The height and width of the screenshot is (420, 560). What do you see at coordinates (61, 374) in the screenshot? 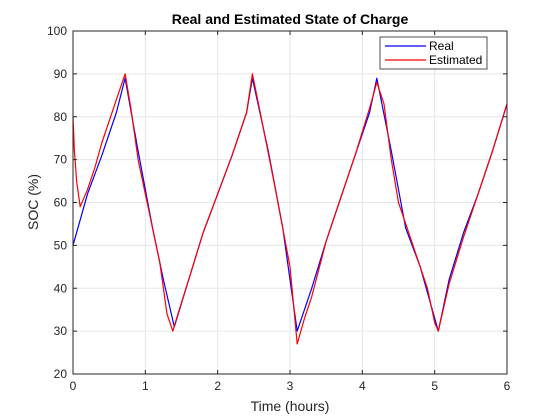
I see `y-tick-label: 20` at bounding box center [61, 374].